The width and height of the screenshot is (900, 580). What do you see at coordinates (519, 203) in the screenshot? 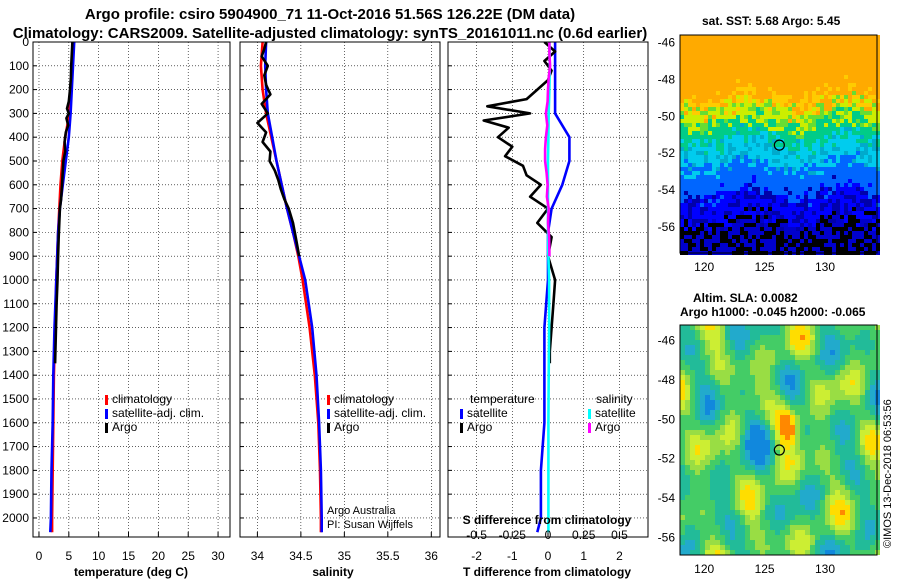
I see `difference-line-temperature-argo` at bounding box center [519, 203].